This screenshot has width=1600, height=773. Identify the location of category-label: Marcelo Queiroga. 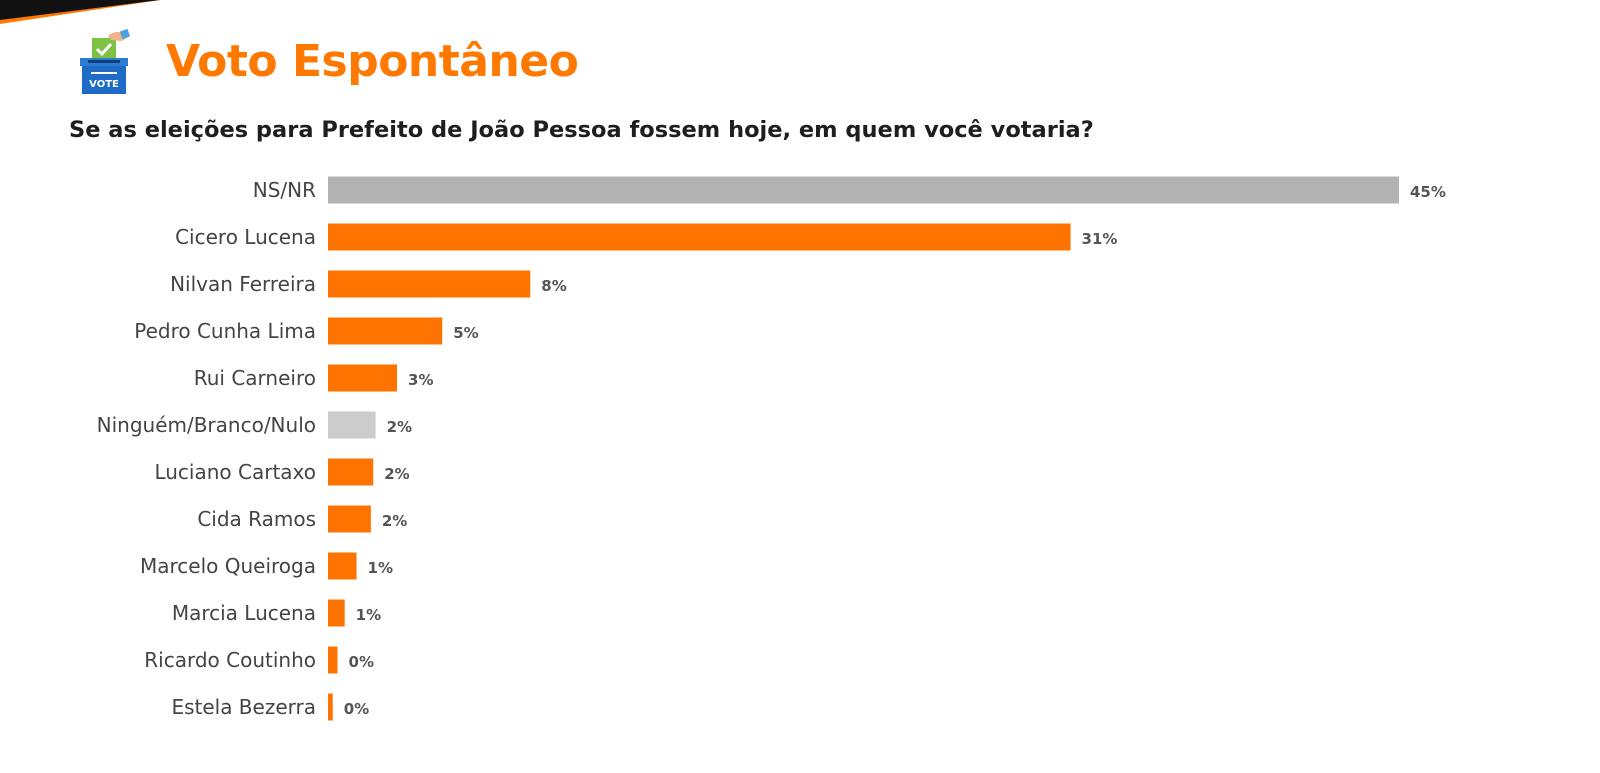
(228, 566).